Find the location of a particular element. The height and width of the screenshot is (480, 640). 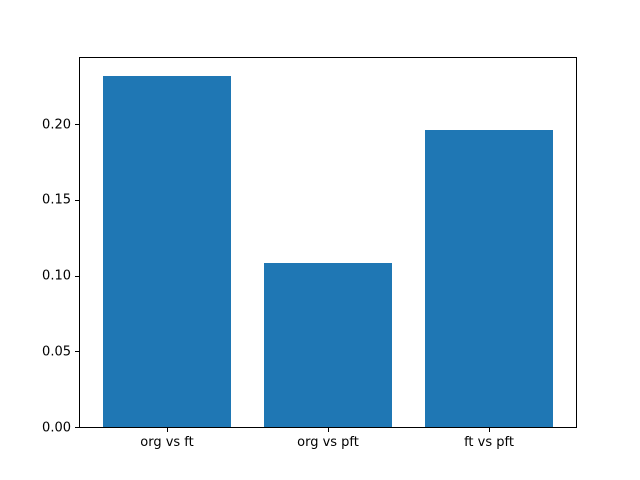

x-tick-label: org vs ft is located at coordinates (167, 442).